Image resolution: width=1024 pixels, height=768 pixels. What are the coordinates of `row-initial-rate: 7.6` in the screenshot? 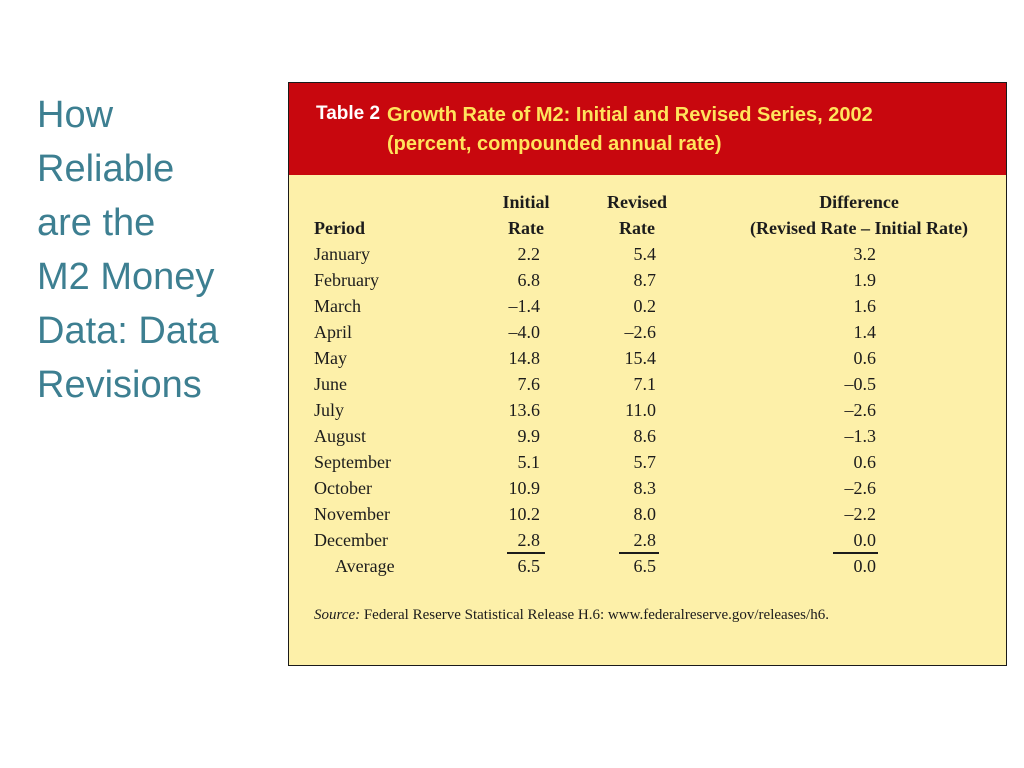 It's located at (529, 384).